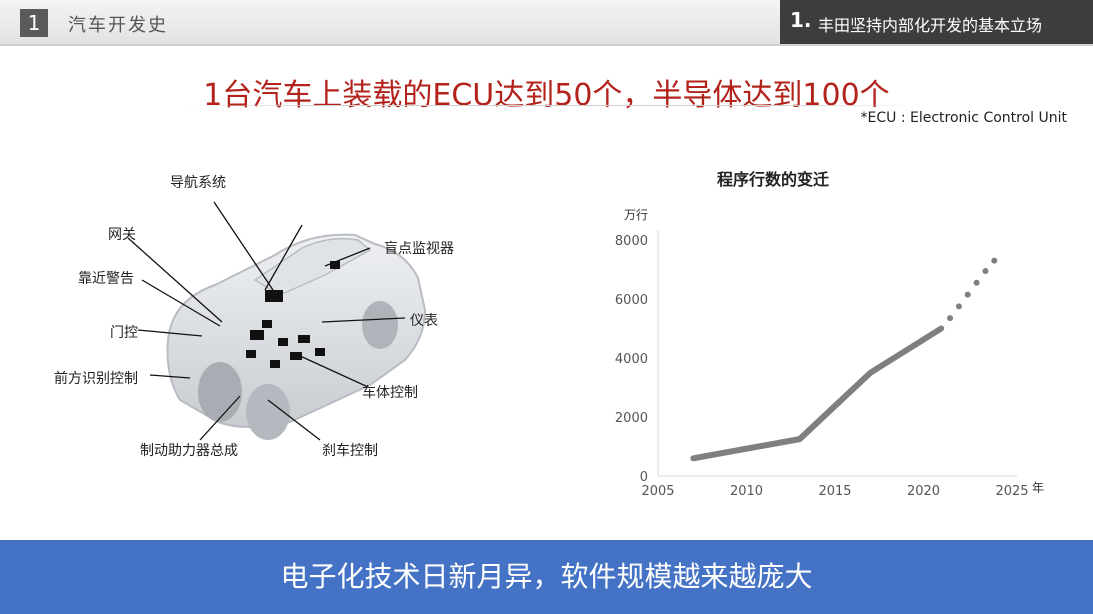  Describe the element at coordinates (198, 183) in the screenshot. I see `label-navigation: 导航系统` at that location.